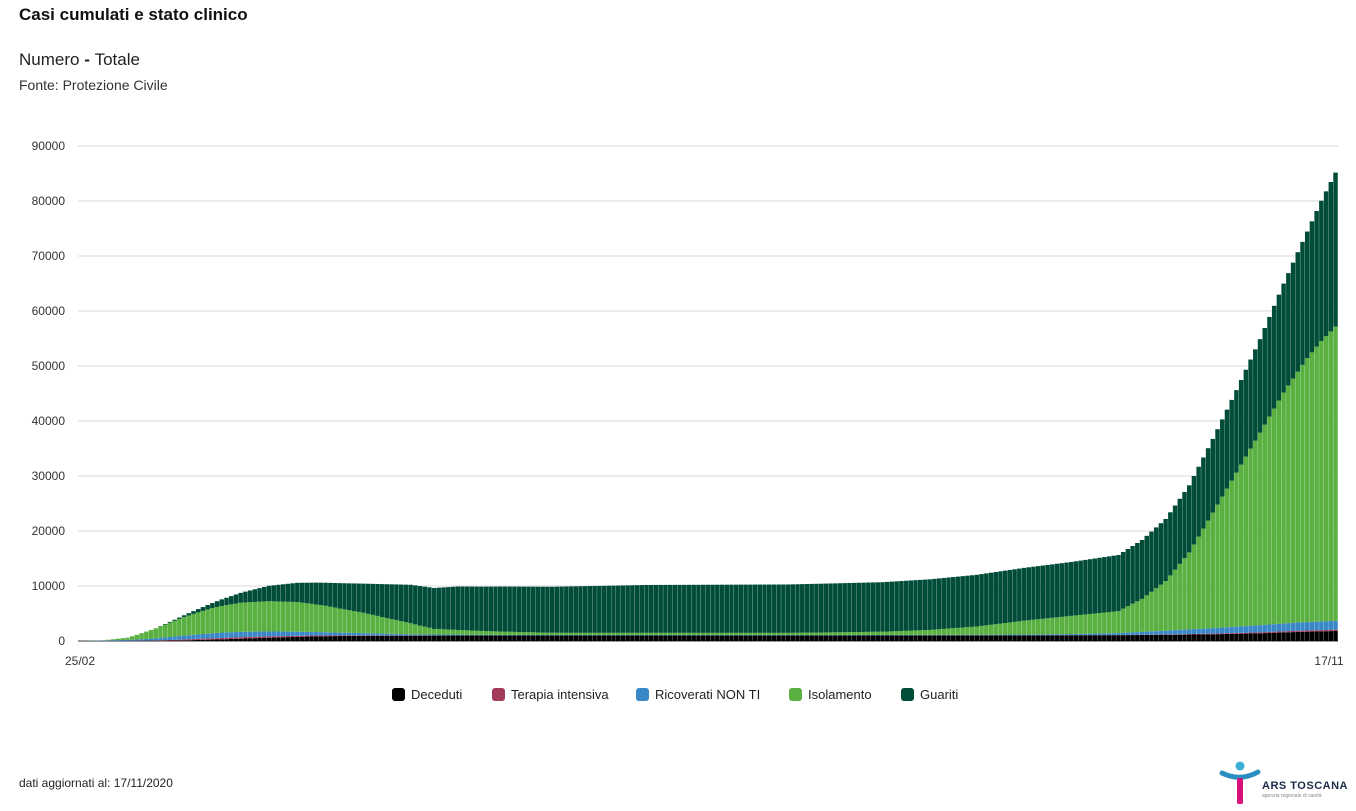  What do you see at coordinates (49, 586) in the screenshot?
I see `y-tick-label: 10000` at bounding box center [49, 586].